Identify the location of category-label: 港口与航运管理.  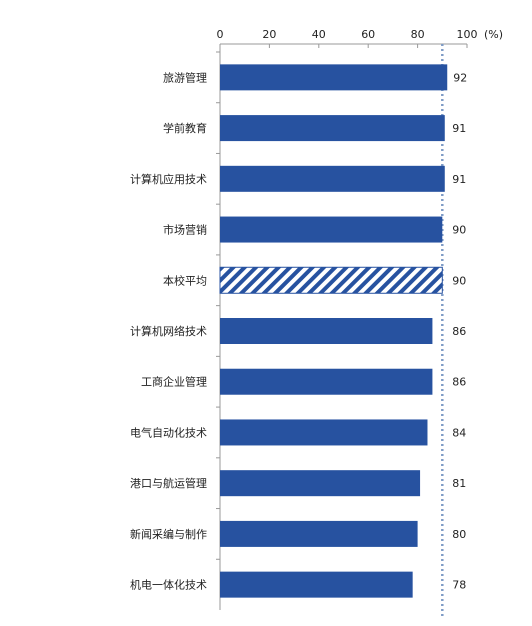
(168, 483).